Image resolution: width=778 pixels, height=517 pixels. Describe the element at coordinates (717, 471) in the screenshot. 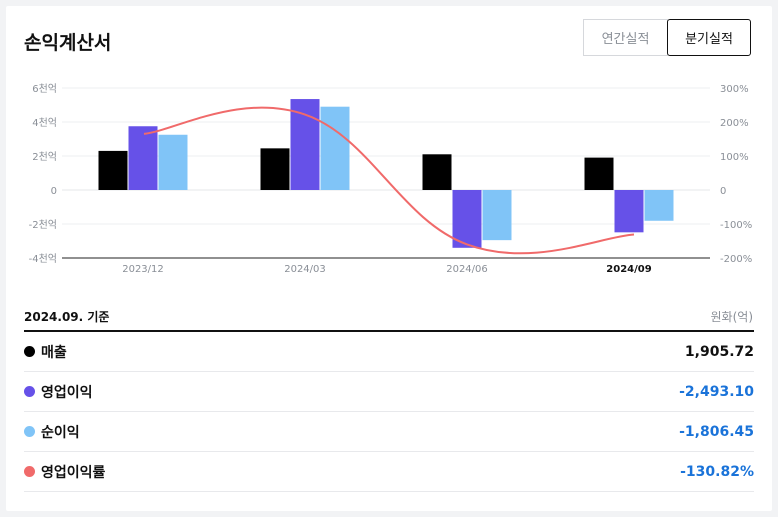

I see `metric-value: -130.82%` at that location.